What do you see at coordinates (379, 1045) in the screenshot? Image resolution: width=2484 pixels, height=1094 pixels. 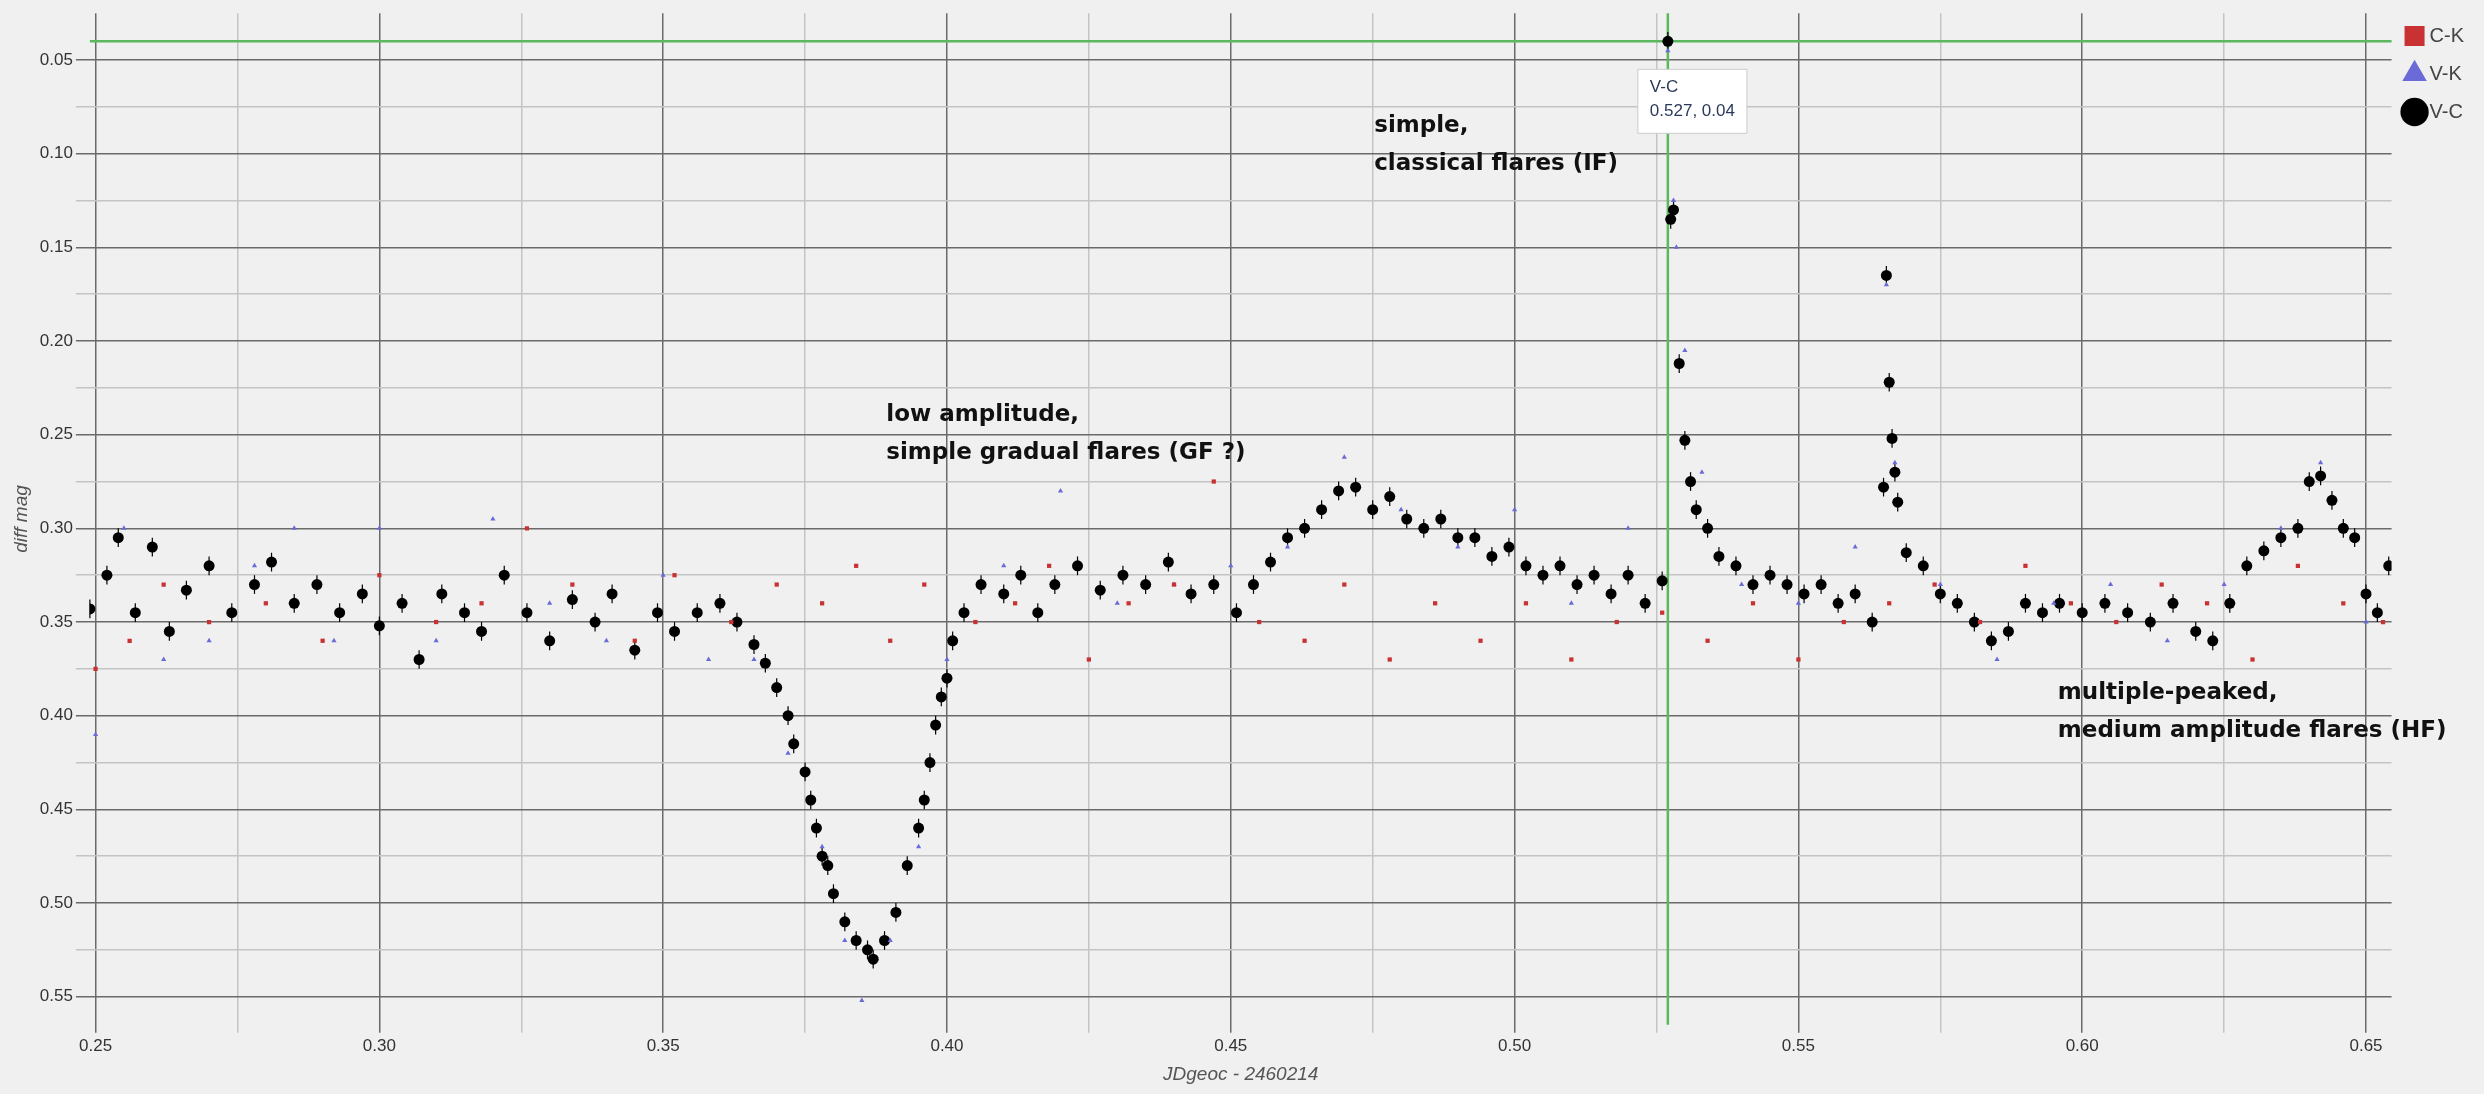 I see `x-tick-label: 0.30` at bounding box center [379, 1045].